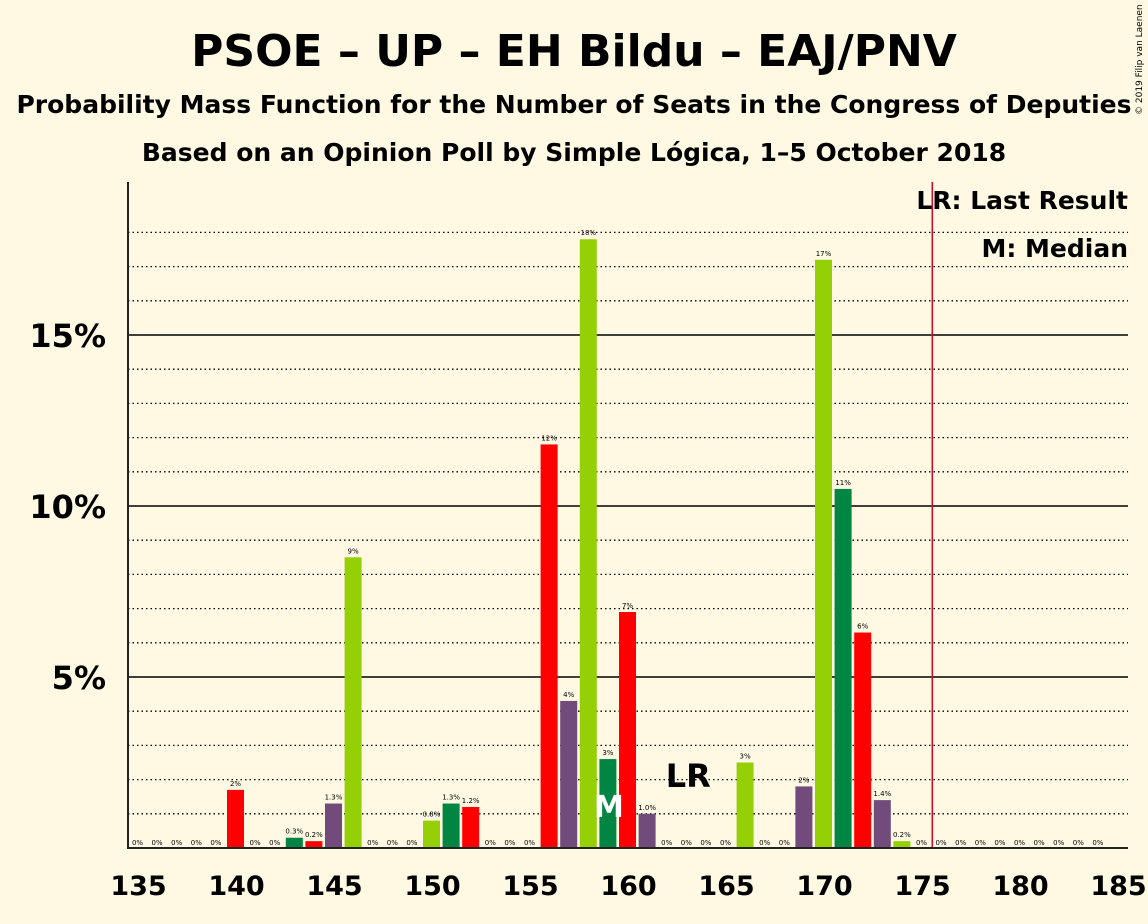 The height and width of the screenshot is (924, 1148). Describe the element at coordinates (372, 843) in the screenshot. I see `data-label-seat-148: 0%` at that location.